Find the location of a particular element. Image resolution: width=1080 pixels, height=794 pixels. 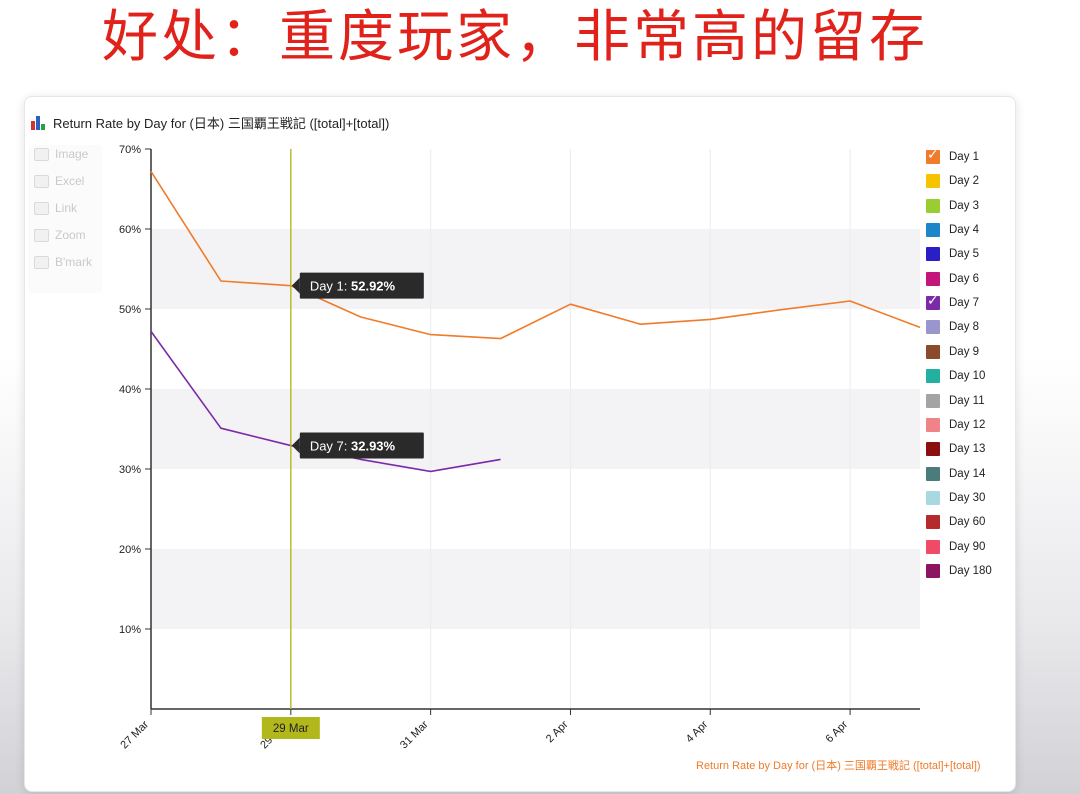

legend-label: Day 4 is located at coordinates (964, 230).